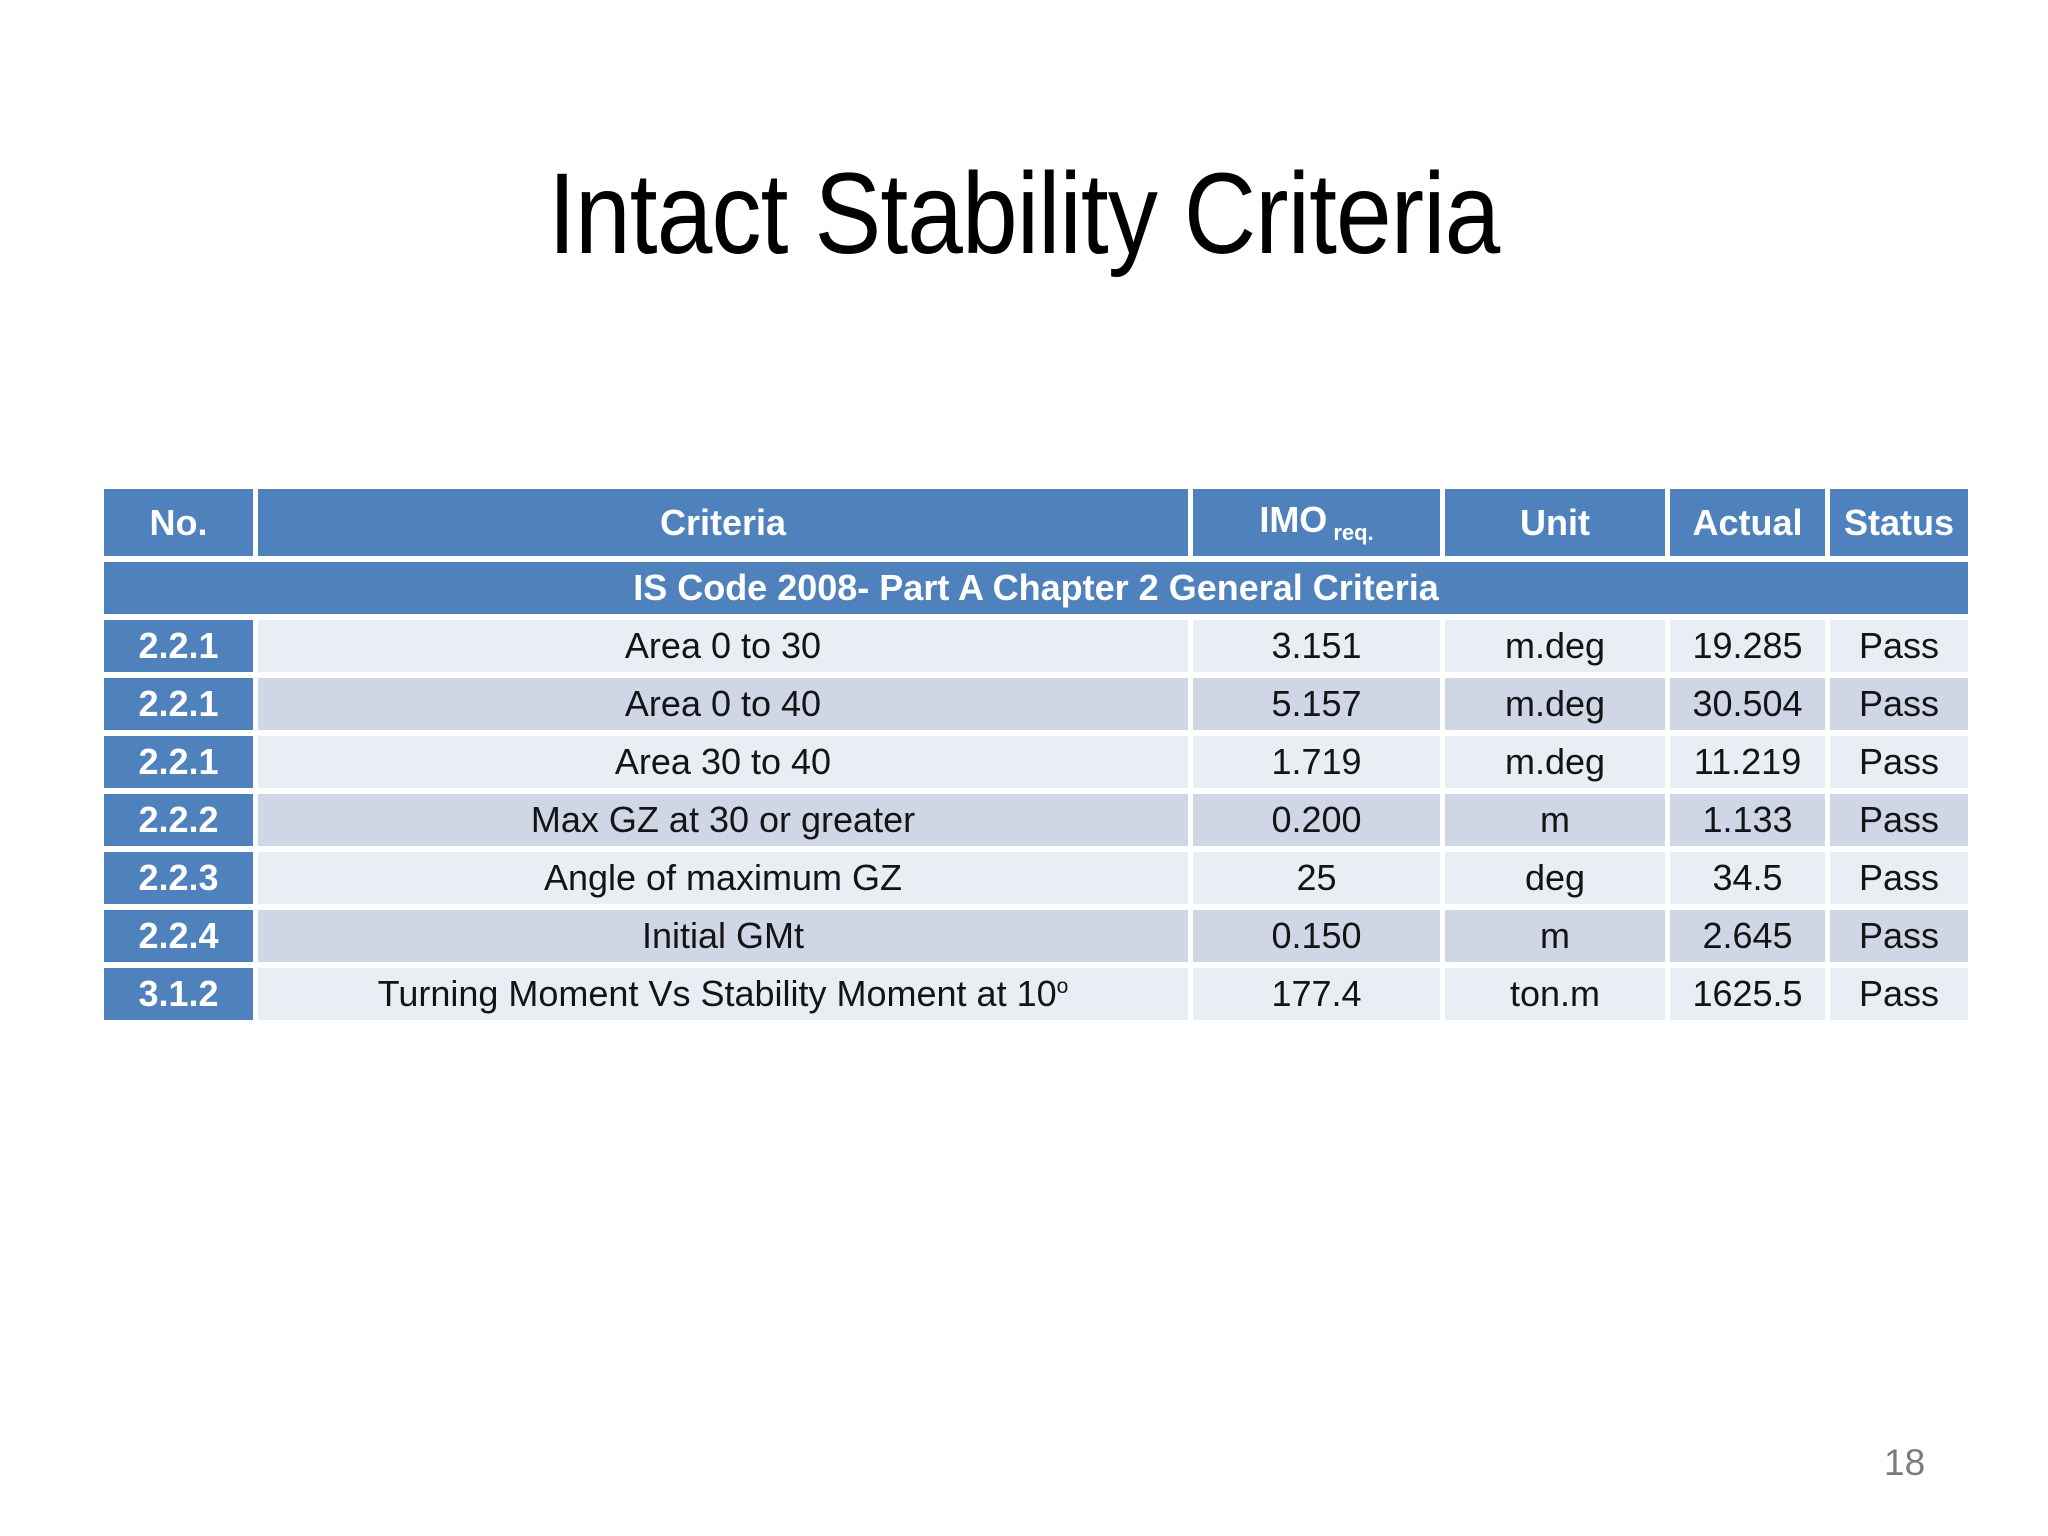 Image resolution: width=2048 pixels, height=1536 pixels. What do you see at coordinates (723, 646) in the screenshot?
I see `cell-criteria: Area 0 to 30` at bounding box center [723, 646].